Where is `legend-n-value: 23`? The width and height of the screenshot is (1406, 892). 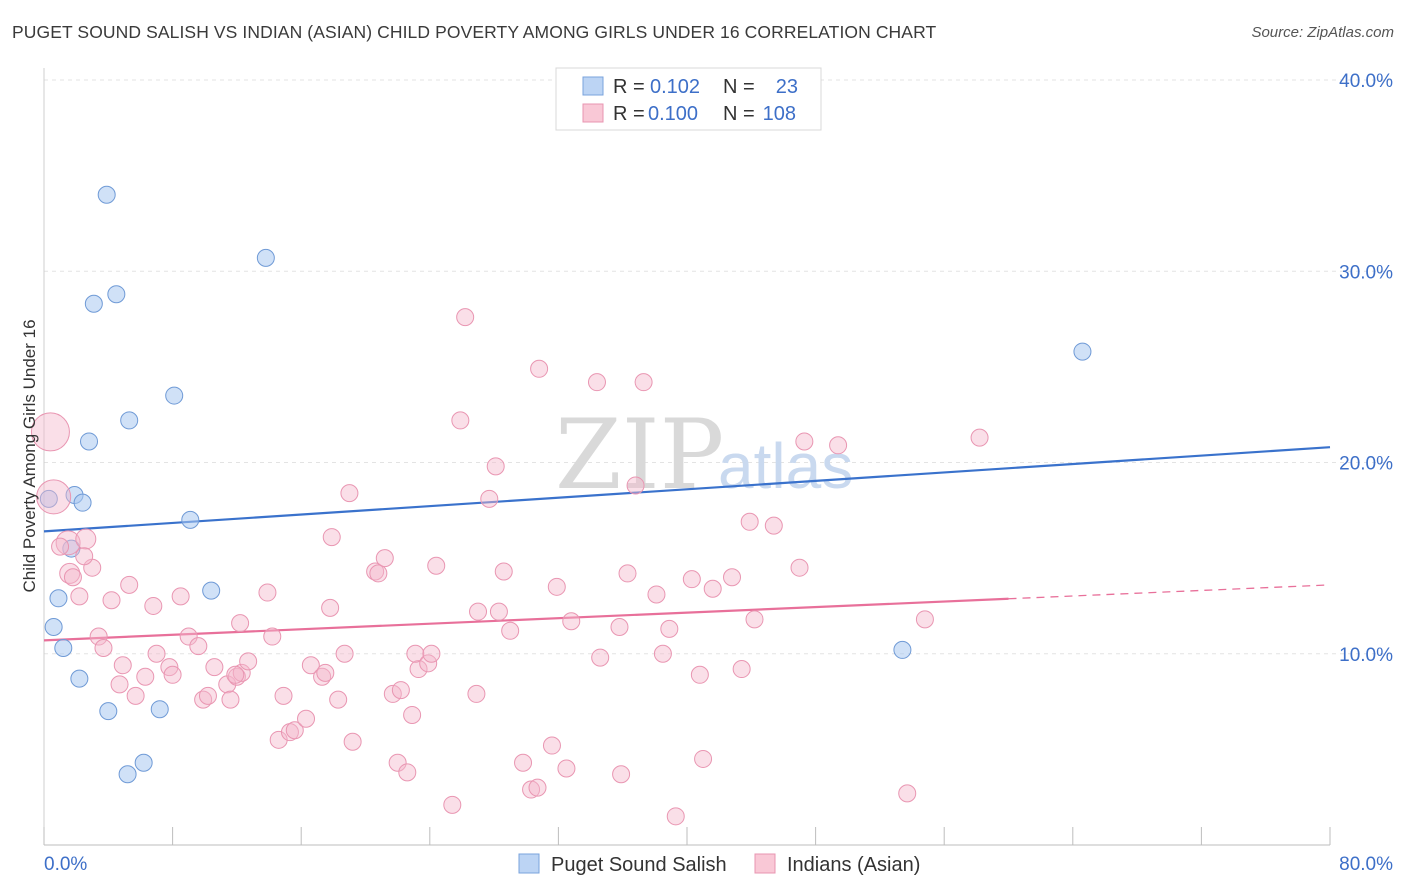 legend-n-value: 23 is located at coordinates (787, 87).